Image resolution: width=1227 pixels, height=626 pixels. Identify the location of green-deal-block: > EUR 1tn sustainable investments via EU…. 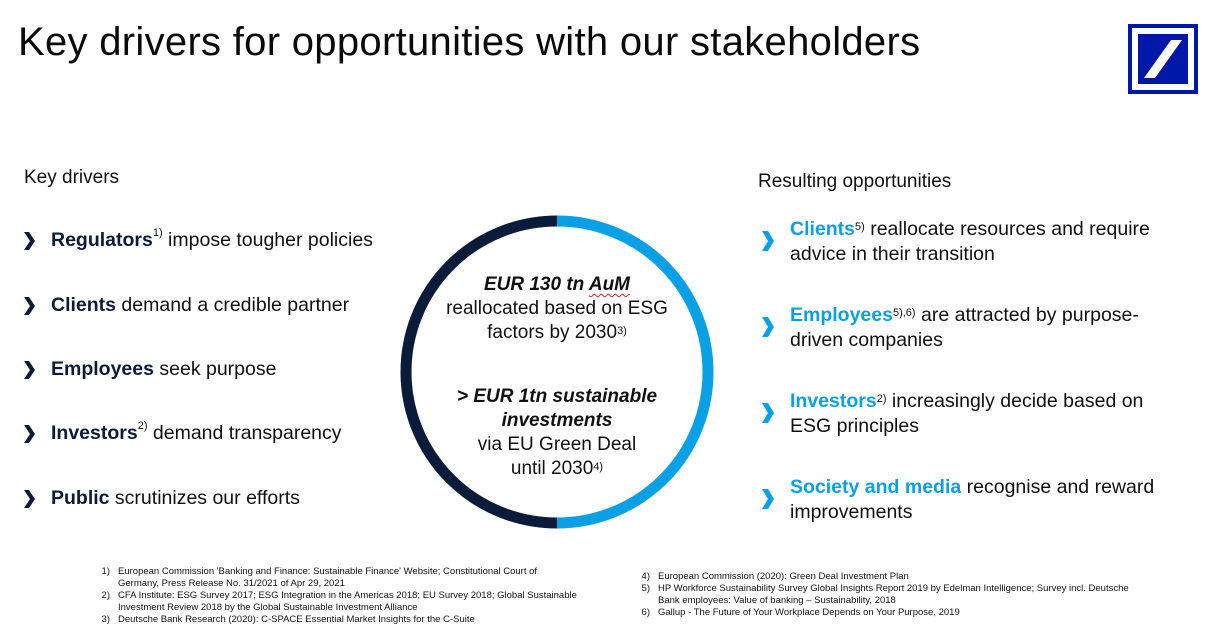
(557, 432).